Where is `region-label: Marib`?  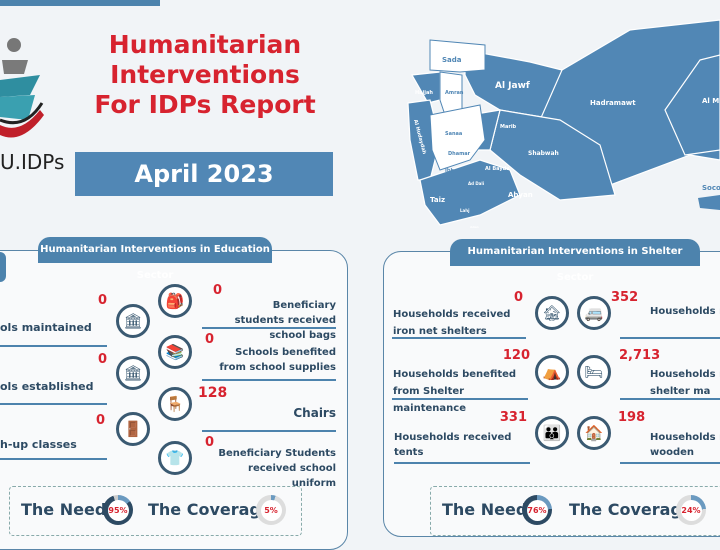 region-label: Marib is located at coordinates (508, 127).